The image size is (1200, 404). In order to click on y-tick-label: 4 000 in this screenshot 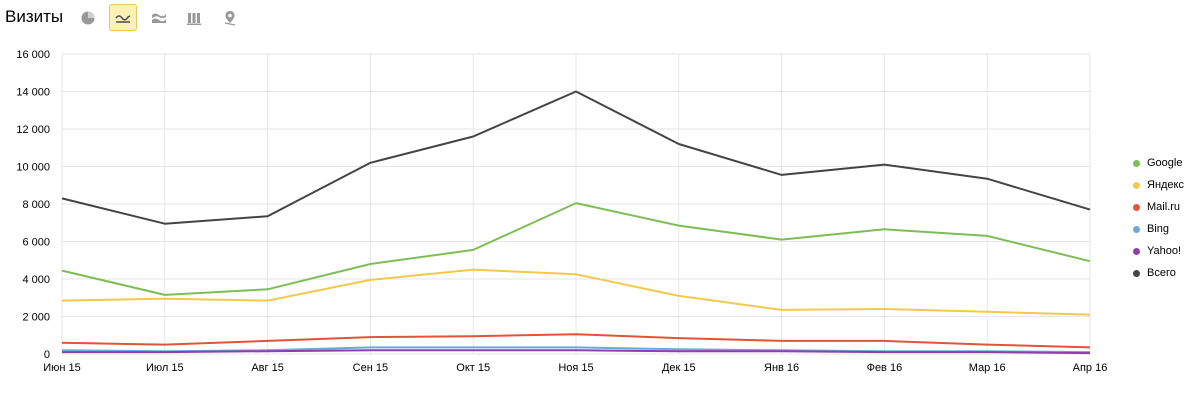, I will do `click(36, 280)`.